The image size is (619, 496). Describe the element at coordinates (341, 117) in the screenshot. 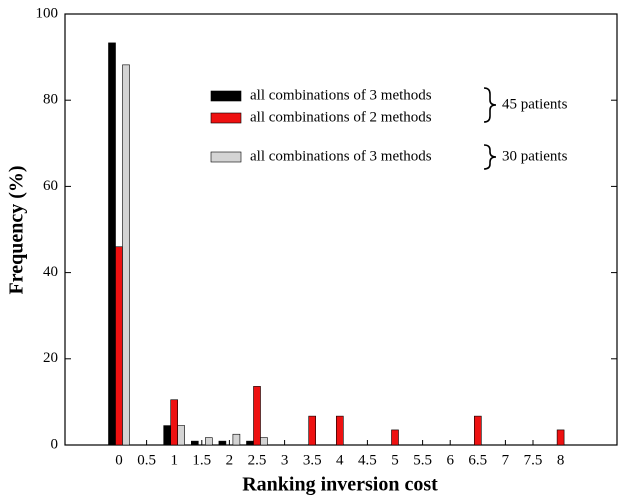

I see `legend-label: all combinations of 2 methods` at that location.